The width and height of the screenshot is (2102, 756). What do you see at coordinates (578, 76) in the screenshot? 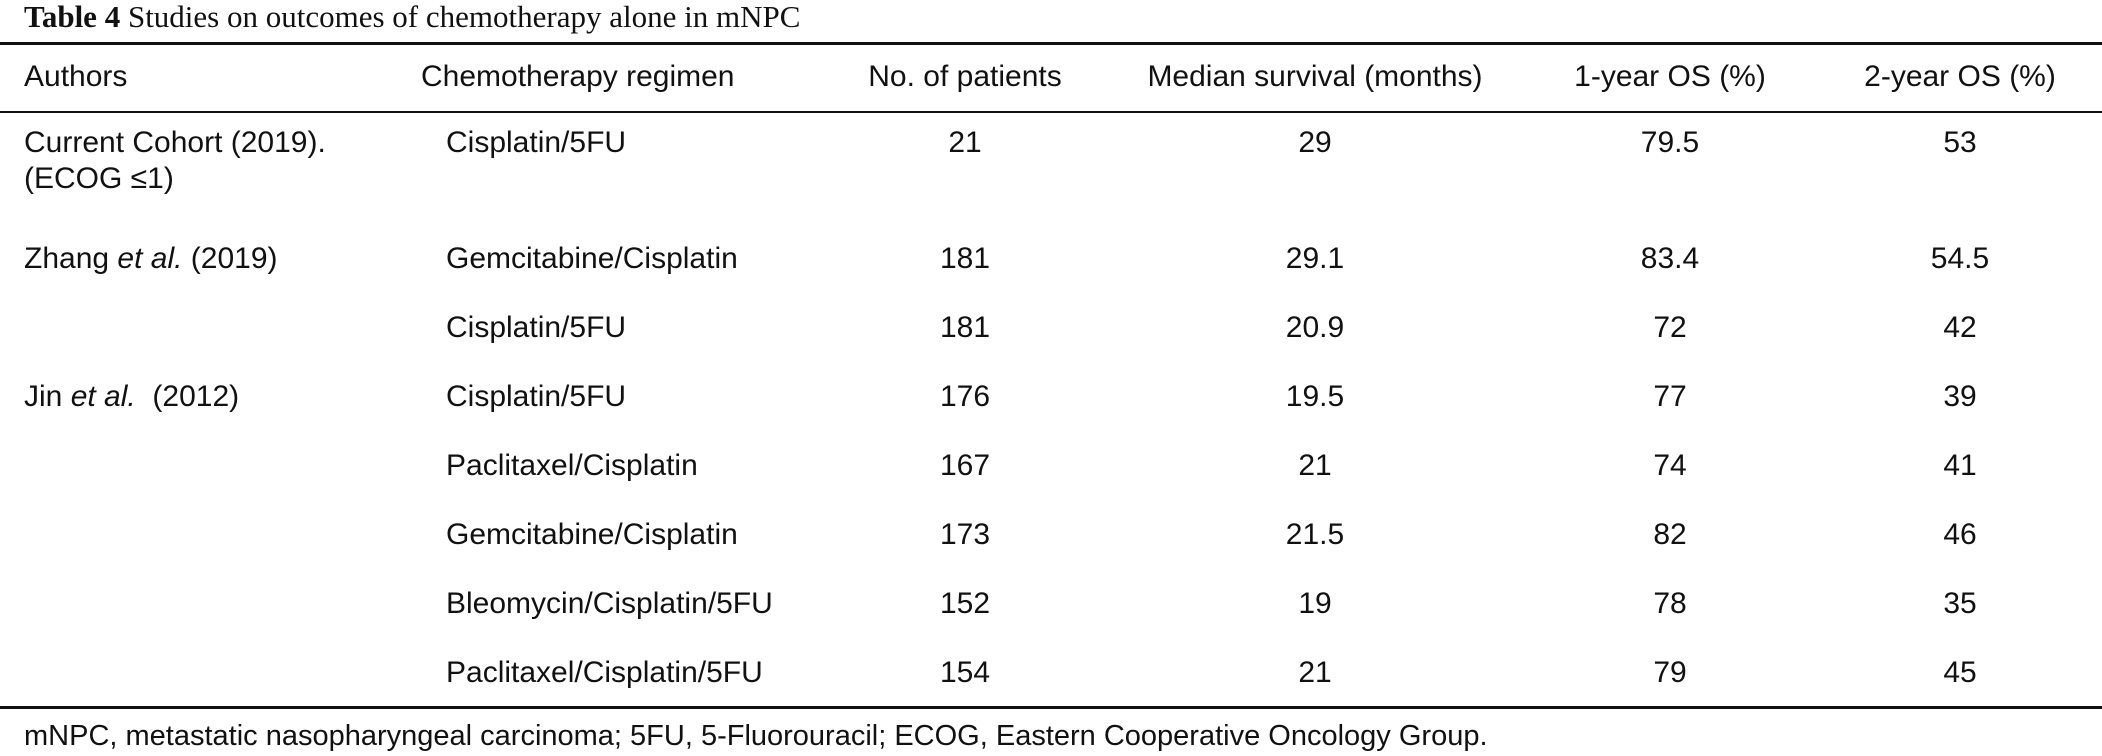
I see `header-regimen: Chemotherapy regimen` at bounding box center [578, 76].